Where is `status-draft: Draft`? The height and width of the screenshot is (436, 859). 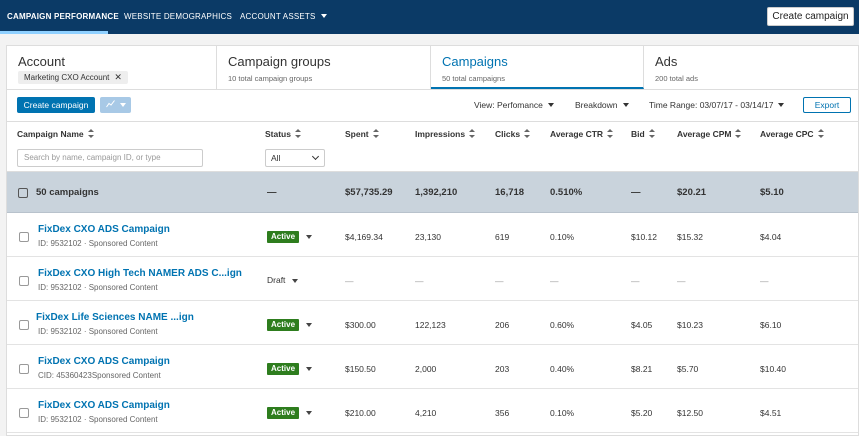 status-draft: Draft is located at coordinates (276, 280).